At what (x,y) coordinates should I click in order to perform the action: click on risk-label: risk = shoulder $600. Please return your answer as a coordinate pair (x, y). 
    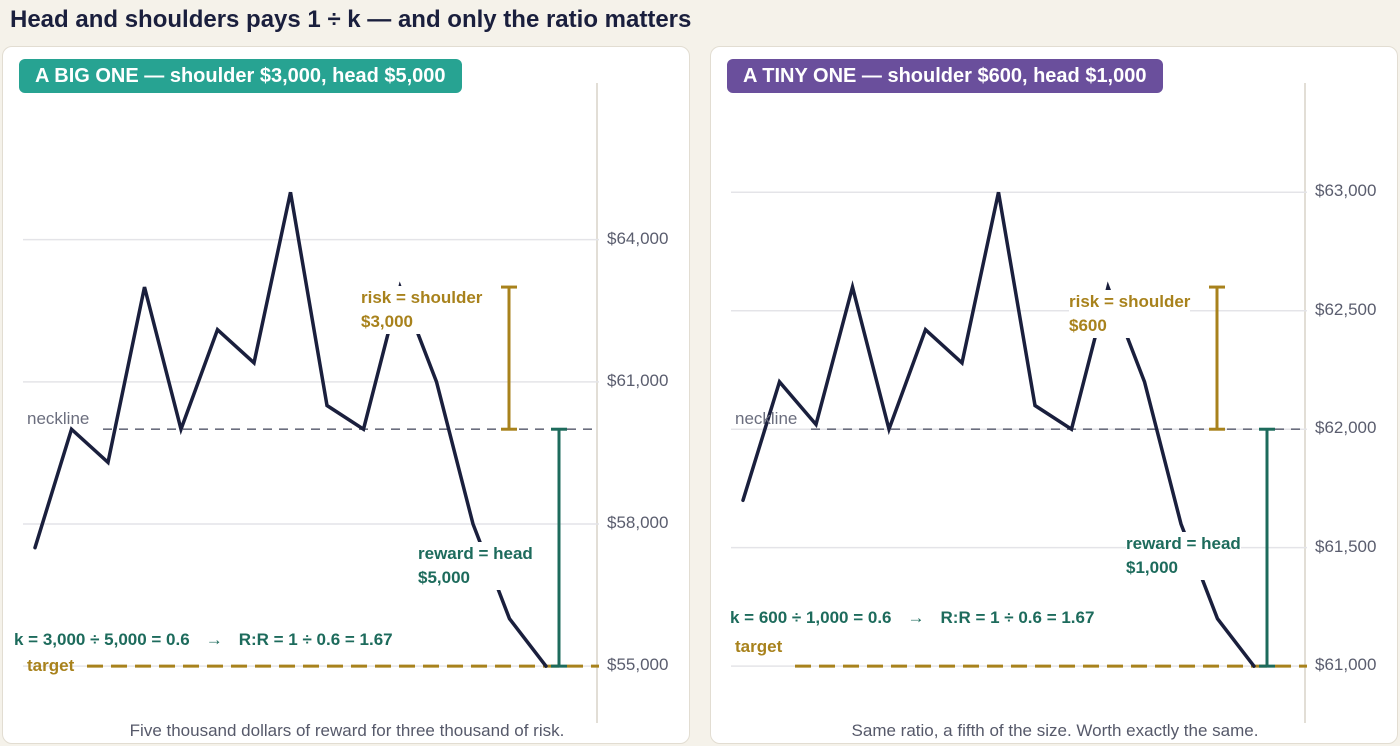
    Looking at the image, I should click on (1130, 314).